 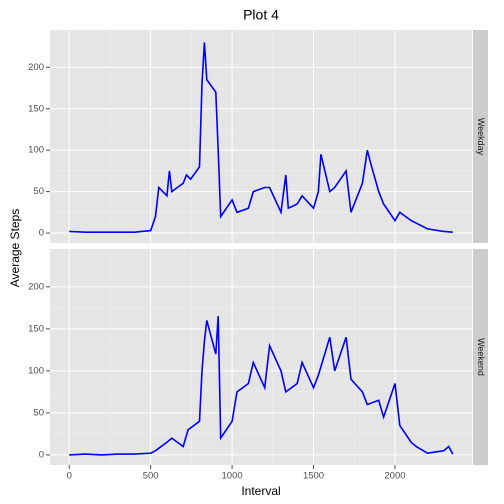 I want to click on x-axis-label: Interval, so click(x=260, y=491).